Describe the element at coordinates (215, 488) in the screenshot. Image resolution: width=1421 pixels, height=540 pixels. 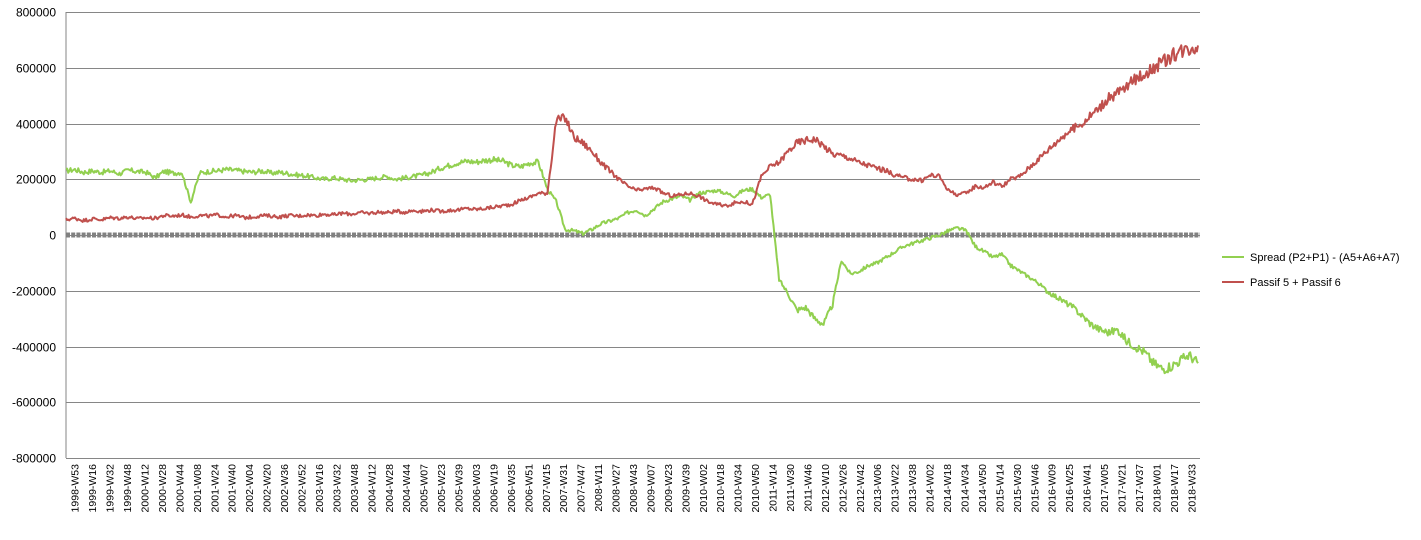
I see `x-tick-label: 2001-W24` at that location.